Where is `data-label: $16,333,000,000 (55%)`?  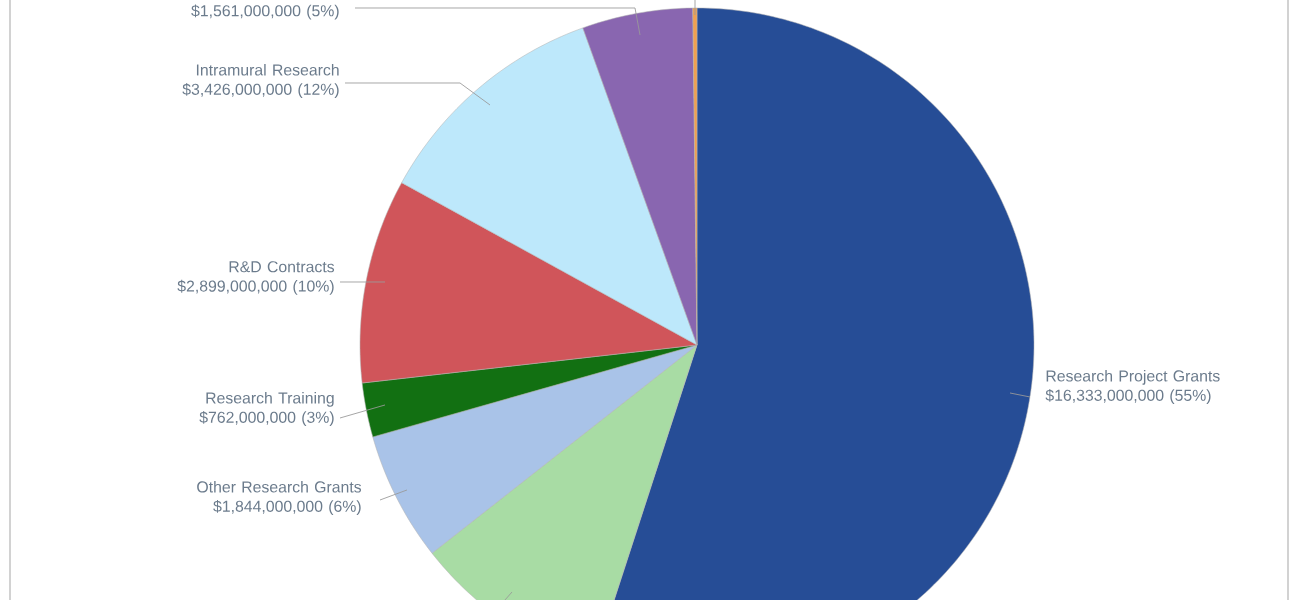
data-label: $16,333,000,000 (55%) is located at coordinates (1128, 397).